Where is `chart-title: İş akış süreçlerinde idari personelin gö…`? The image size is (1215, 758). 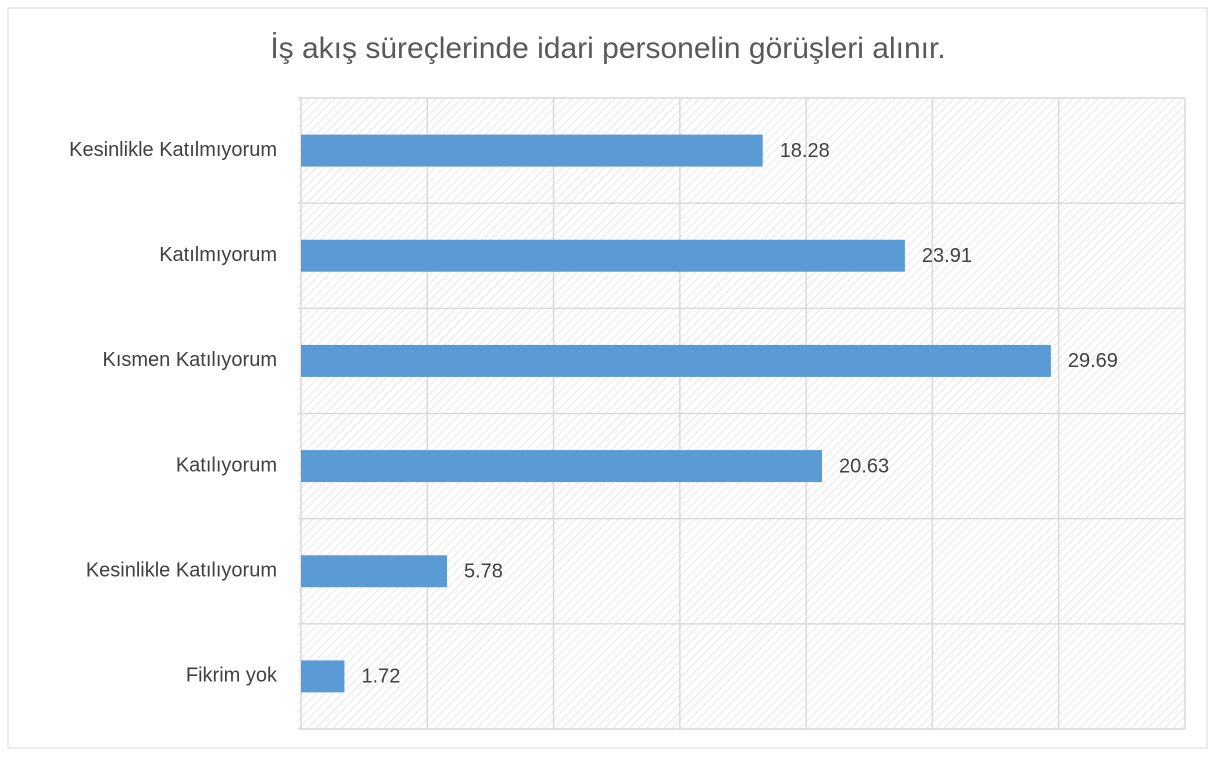 chart-title: İş akış süreçlerinde idari personelin gö… is located at coordinates (607, 48).